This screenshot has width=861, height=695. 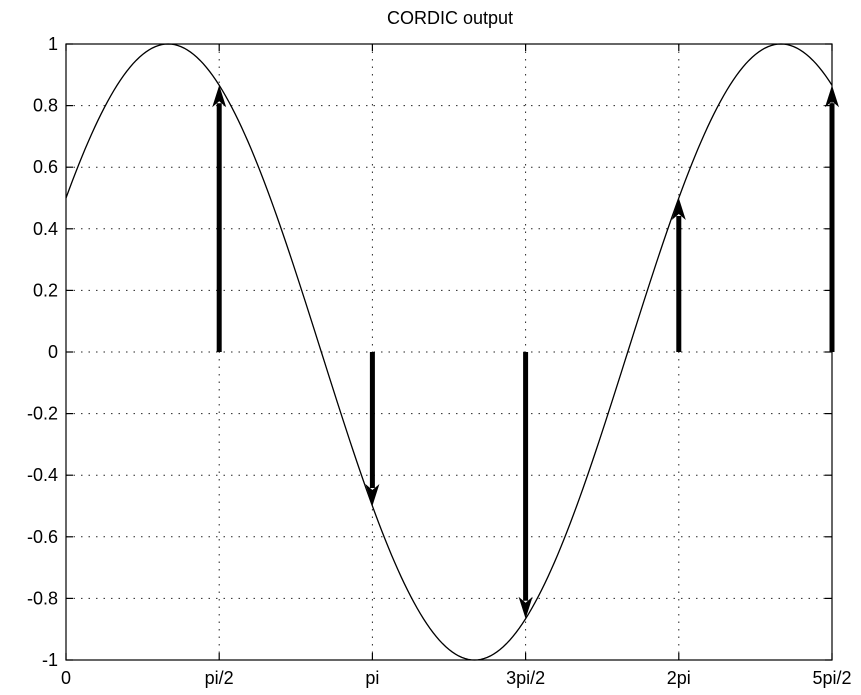 I want to click on chart-title: CORDIC output, so click(x=450, y=18).